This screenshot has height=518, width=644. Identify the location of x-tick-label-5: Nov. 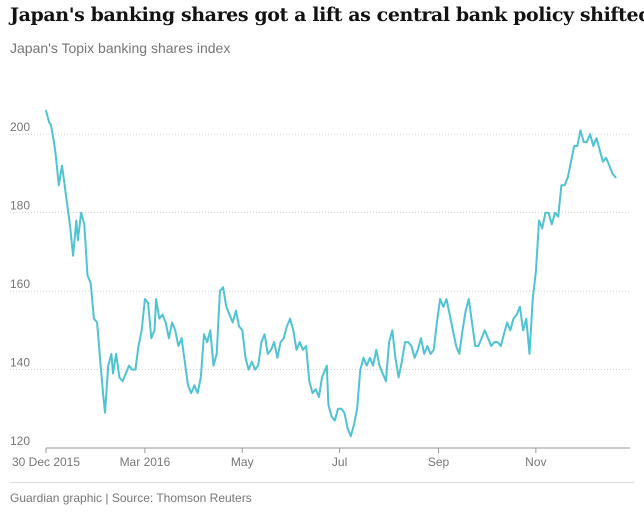
(535, 462).